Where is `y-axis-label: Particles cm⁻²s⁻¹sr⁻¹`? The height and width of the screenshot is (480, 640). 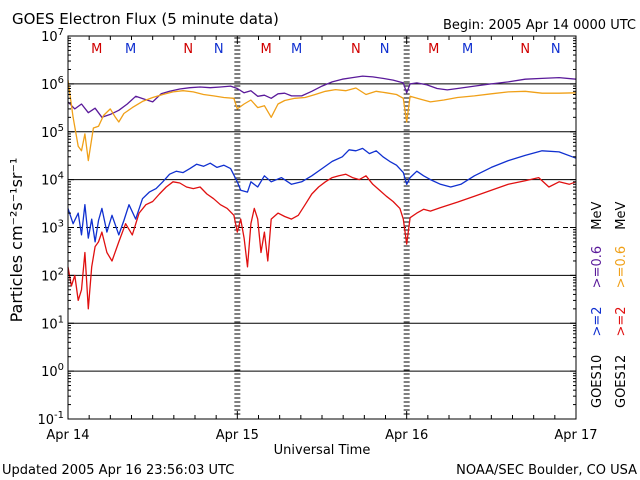 y-axis-label: Particles cm⁻²s⁻¹sr⁻¹ is located at coordinates (16, 240).